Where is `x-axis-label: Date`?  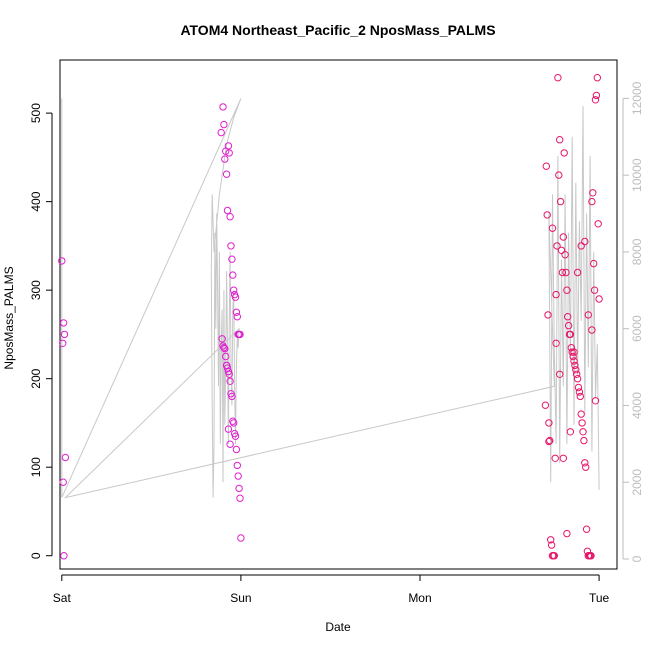 x-axis-label: Date is located at coordinates (338, 627).